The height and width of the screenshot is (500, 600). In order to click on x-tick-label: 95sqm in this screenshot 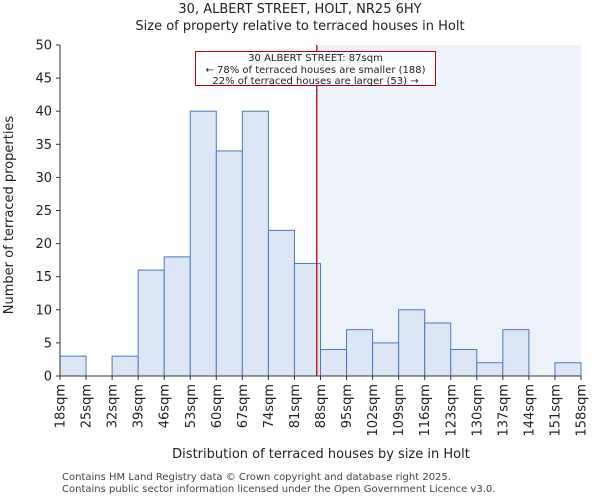, I will do `click(347, 406)`.